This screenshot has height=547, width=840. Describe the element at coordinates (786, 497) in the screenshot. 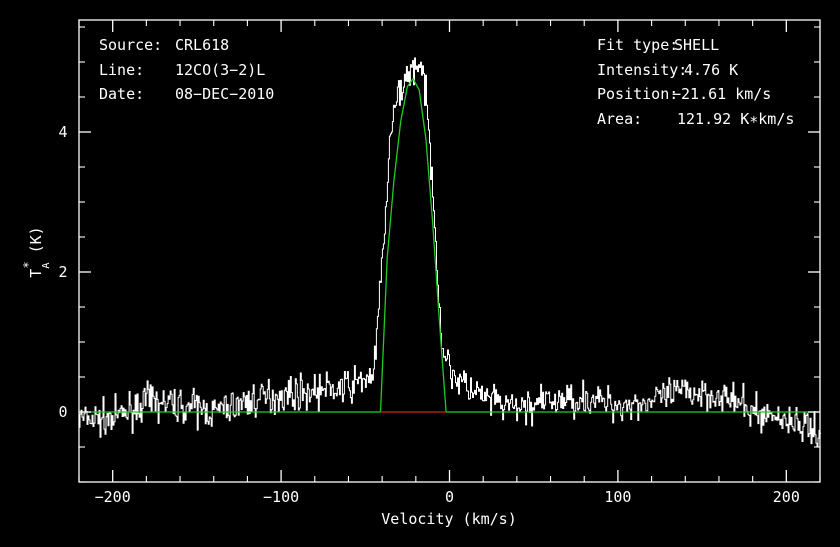

I see `x-tick-label: 200` at that location.